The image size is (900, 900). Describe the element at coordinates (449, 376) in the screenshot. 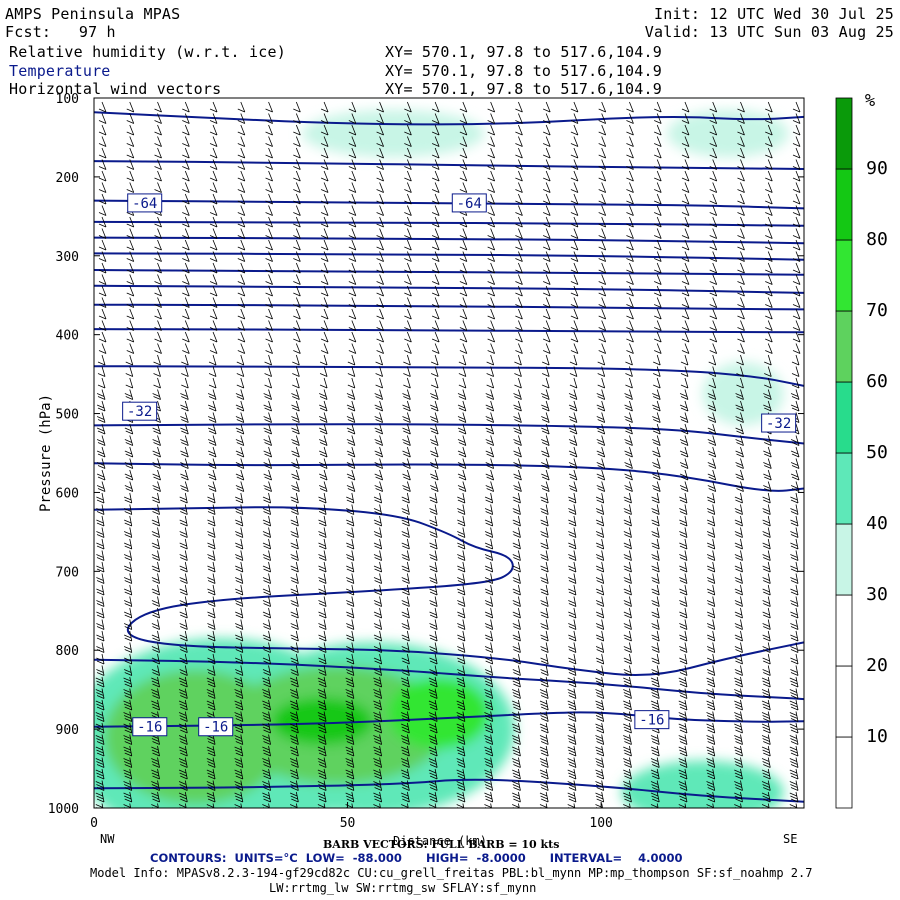

I see `temp-contour-m32` at that location.